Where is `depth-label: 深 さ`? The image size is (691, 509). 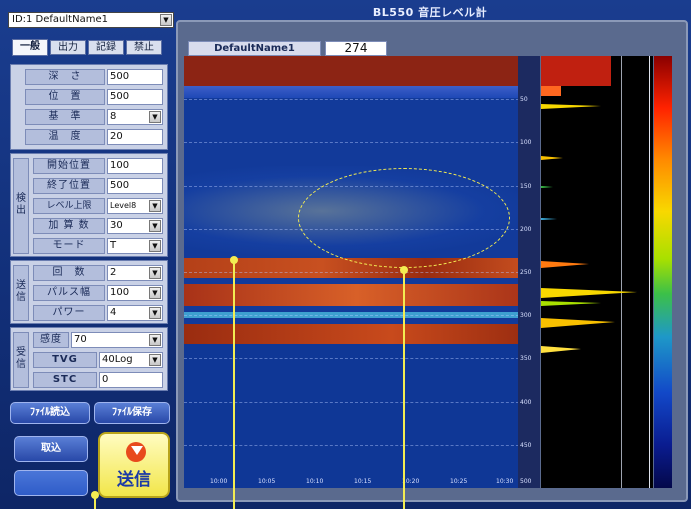 depth-label: 深 さ is located at coordinates (65, 77).